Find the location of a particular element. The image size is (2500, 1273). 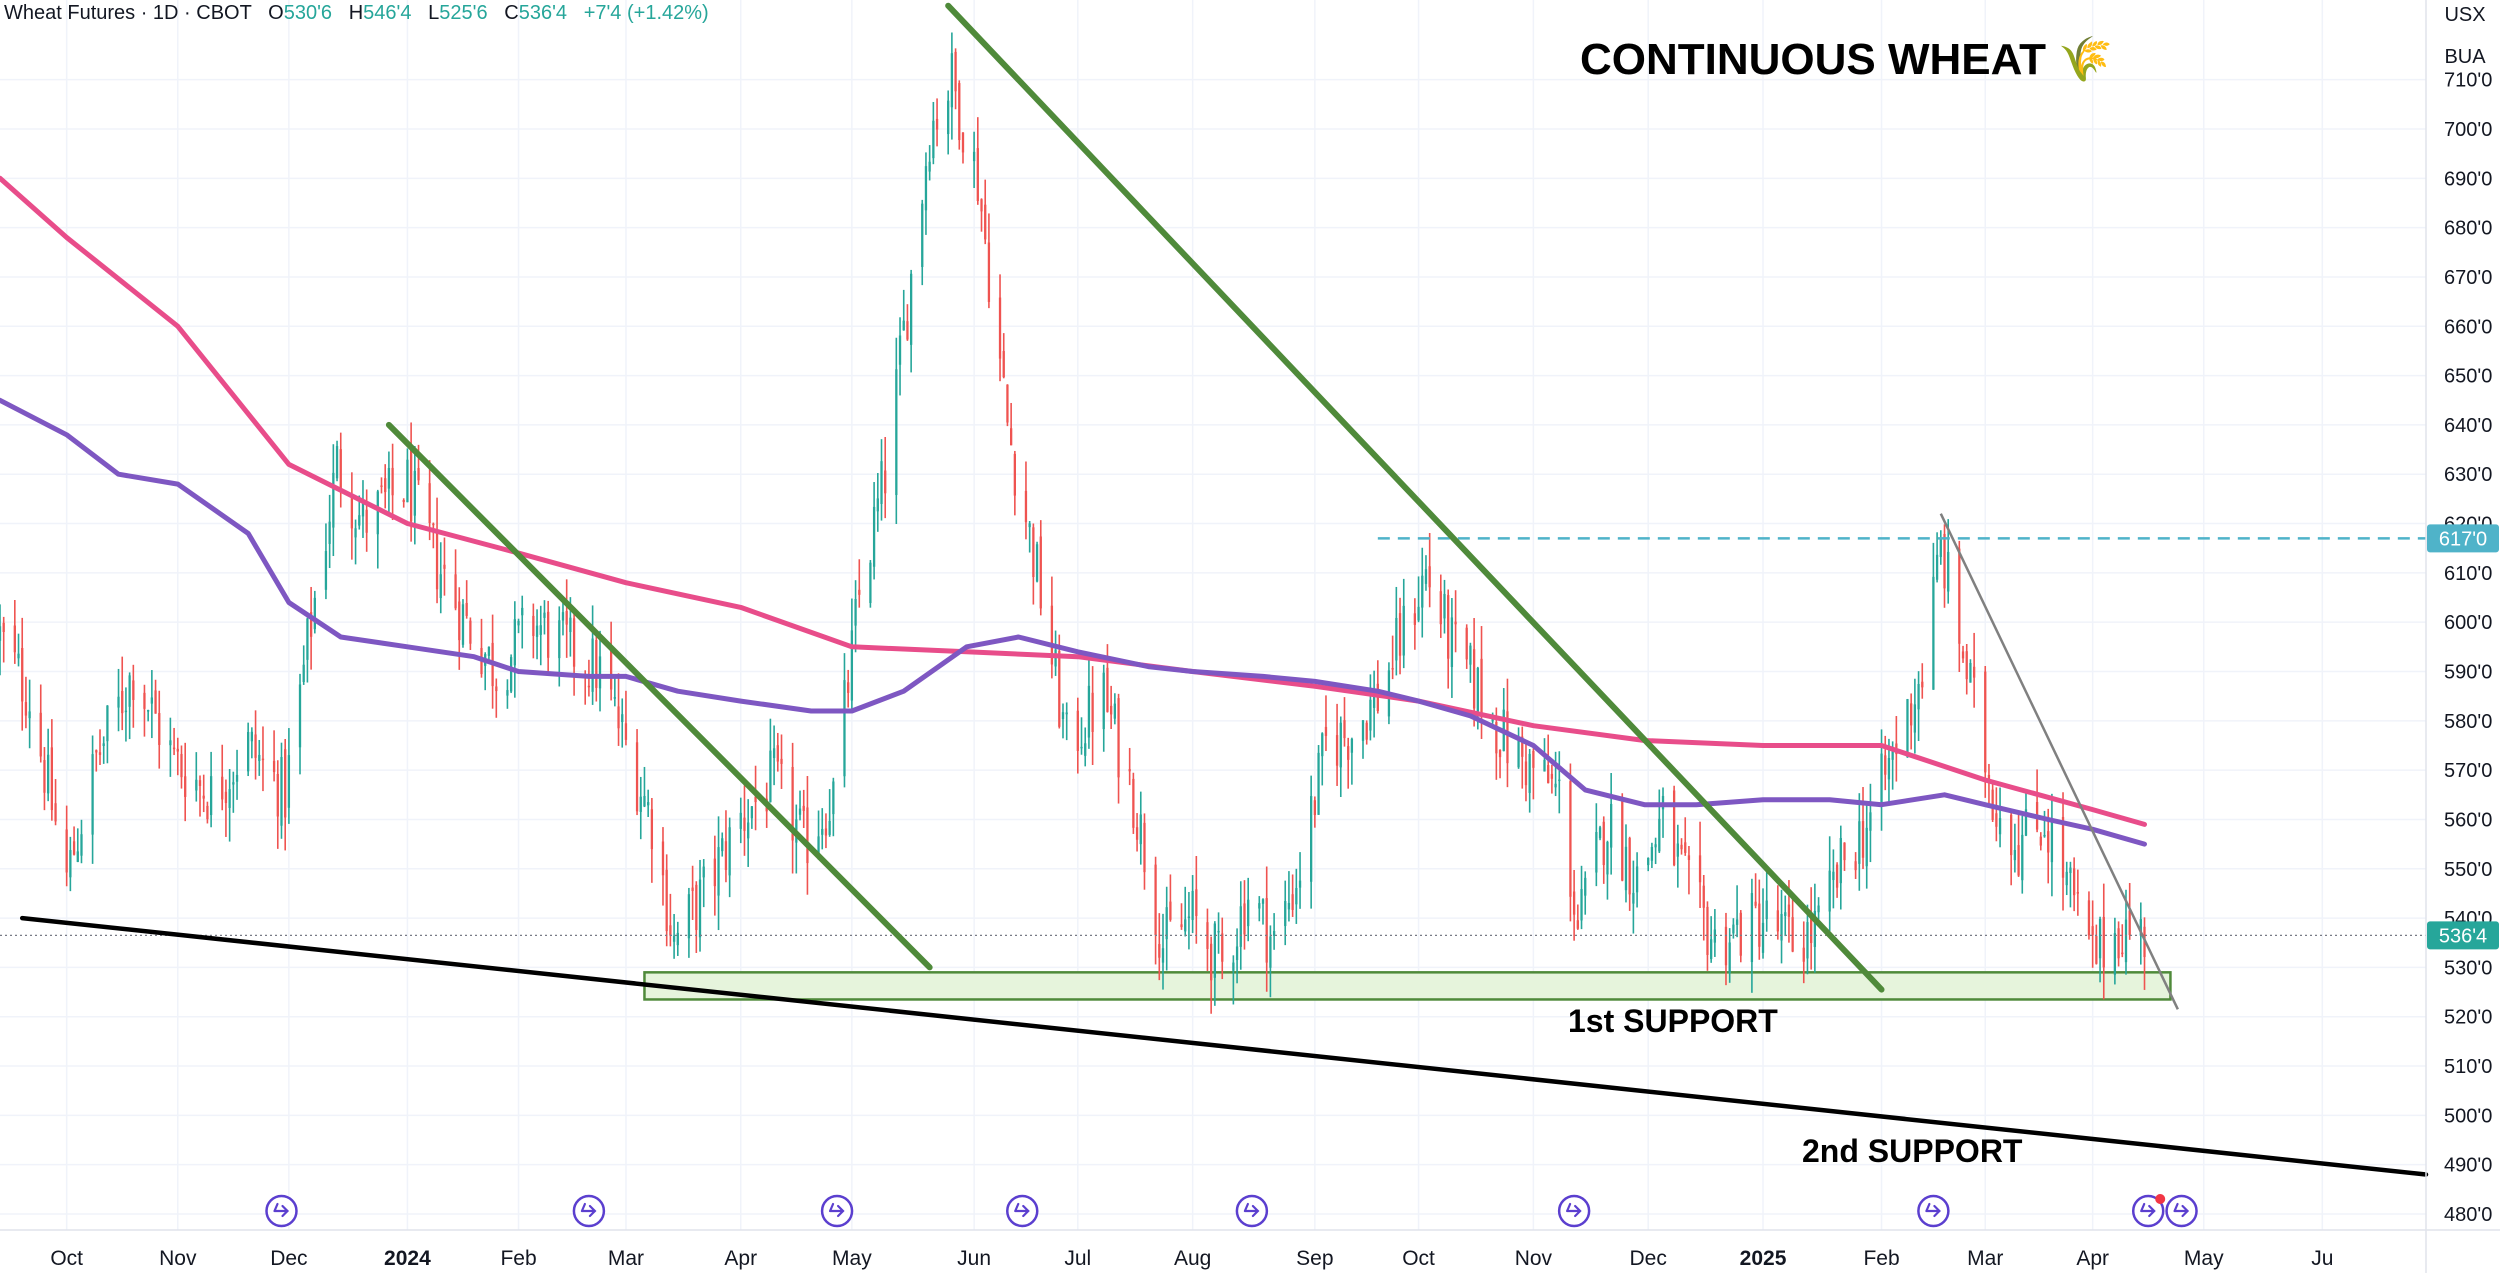

y-tick-label: 590'0 is located at coordinates (2468, 673).